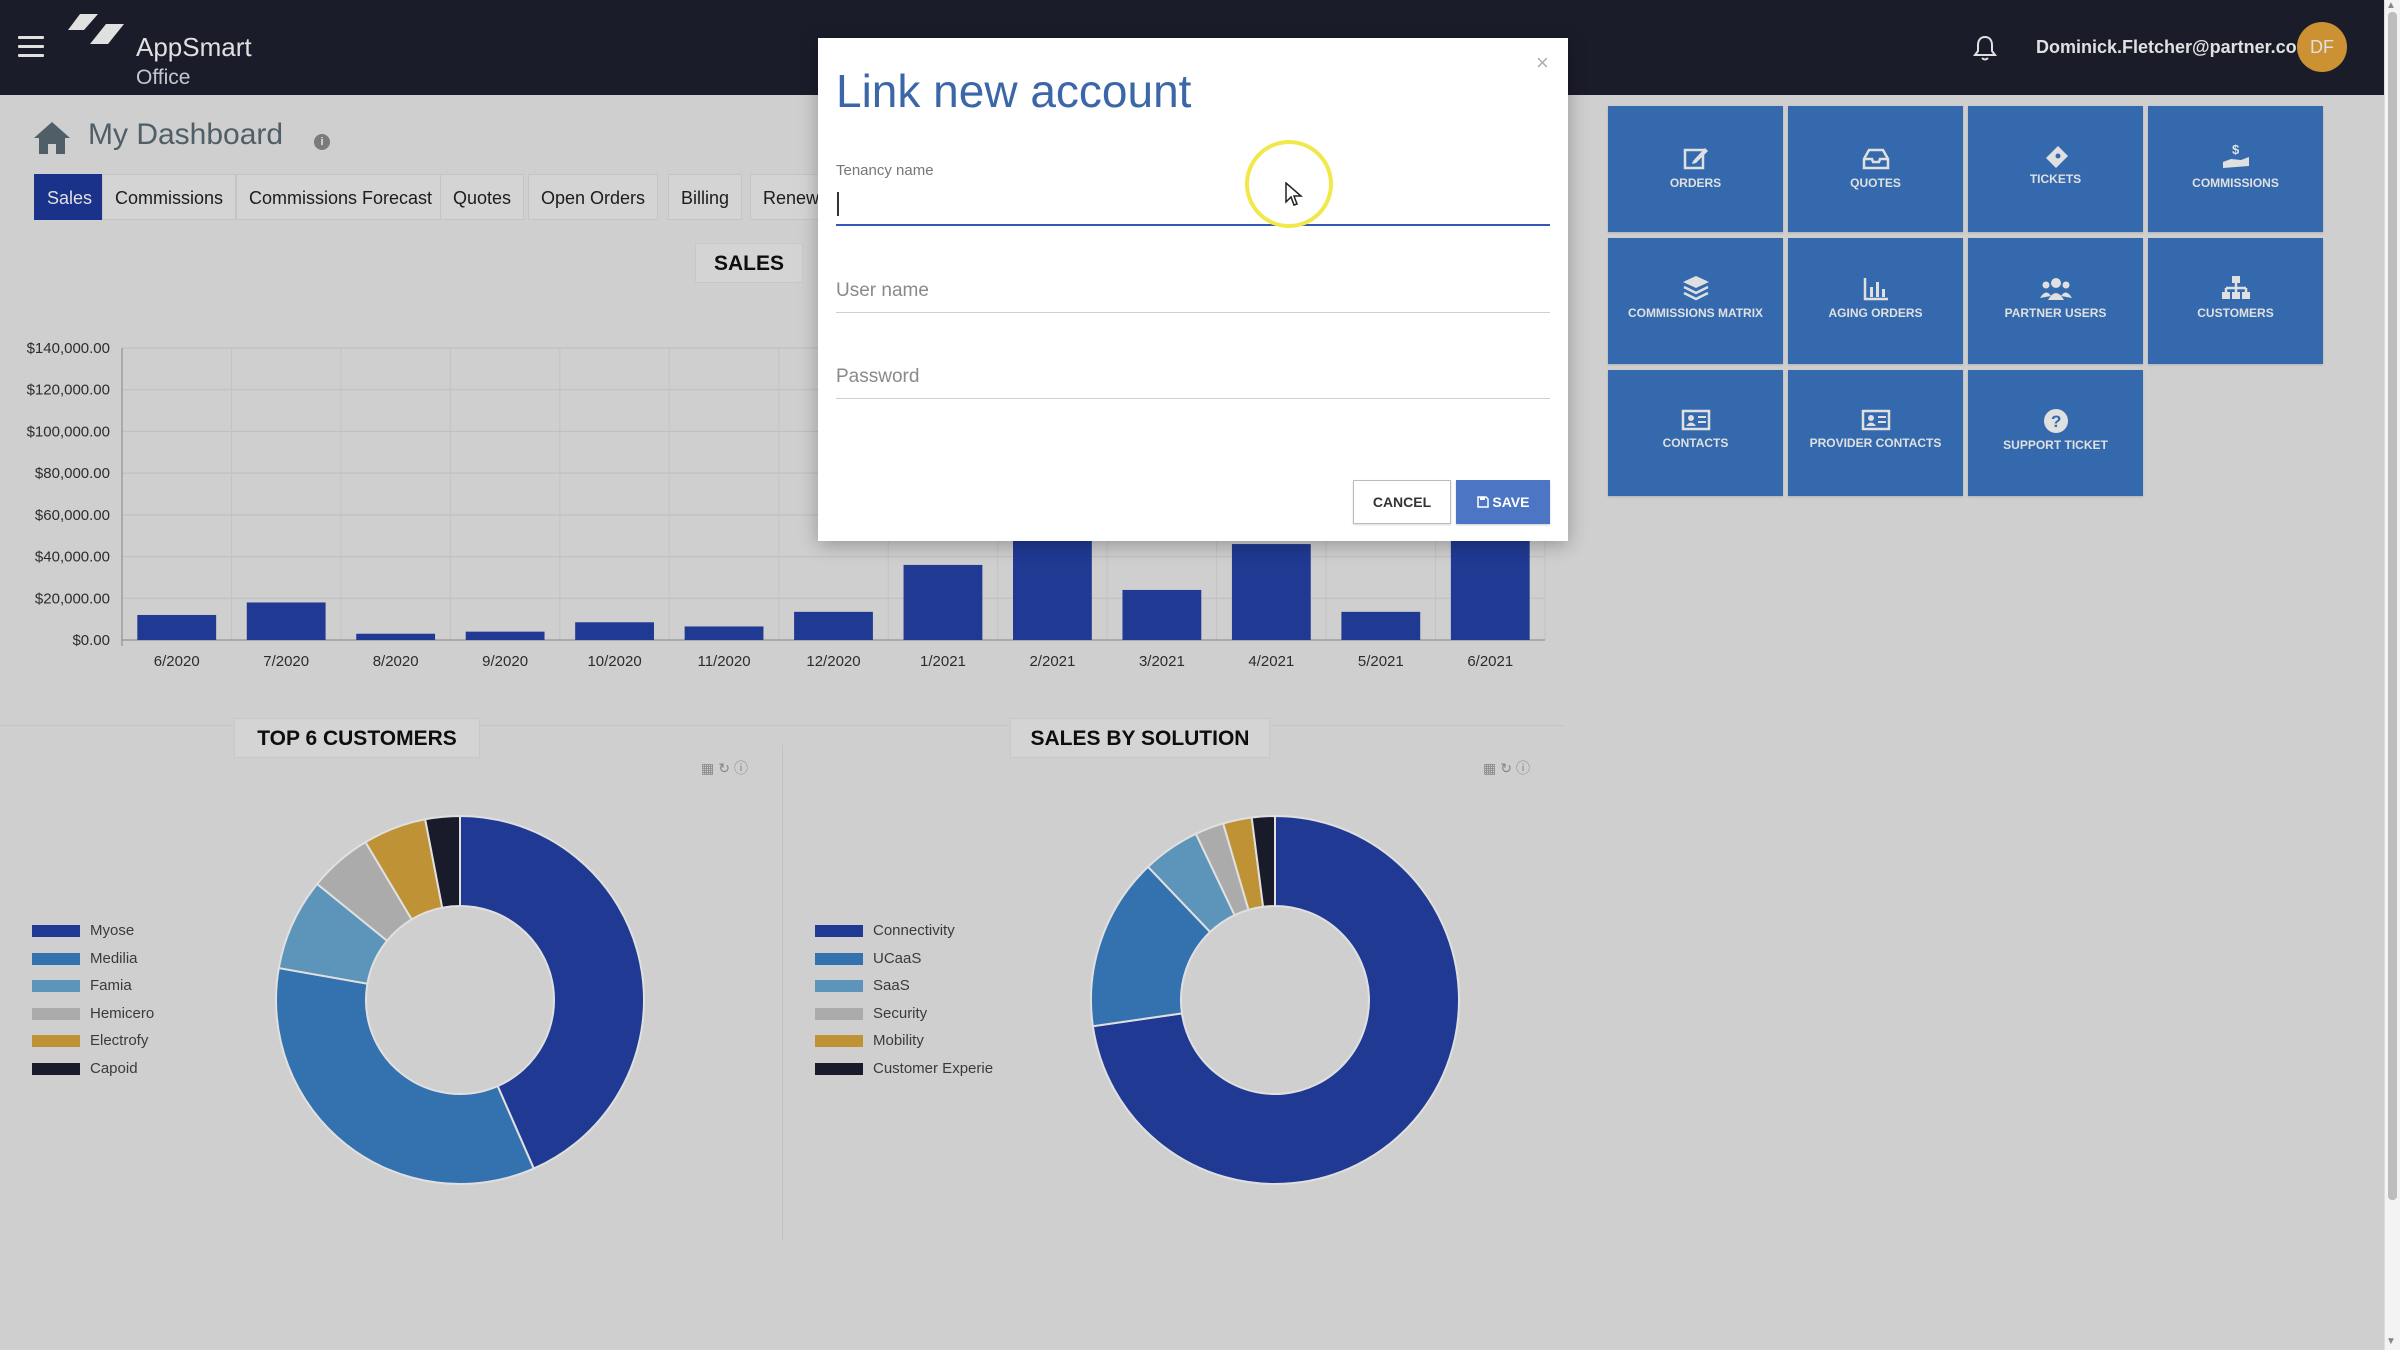 The width and height of the screenshot is (2400, 1350). Describe the element at coordinates (31, 46) in the screenshot. I see `menu-icon` at that location.